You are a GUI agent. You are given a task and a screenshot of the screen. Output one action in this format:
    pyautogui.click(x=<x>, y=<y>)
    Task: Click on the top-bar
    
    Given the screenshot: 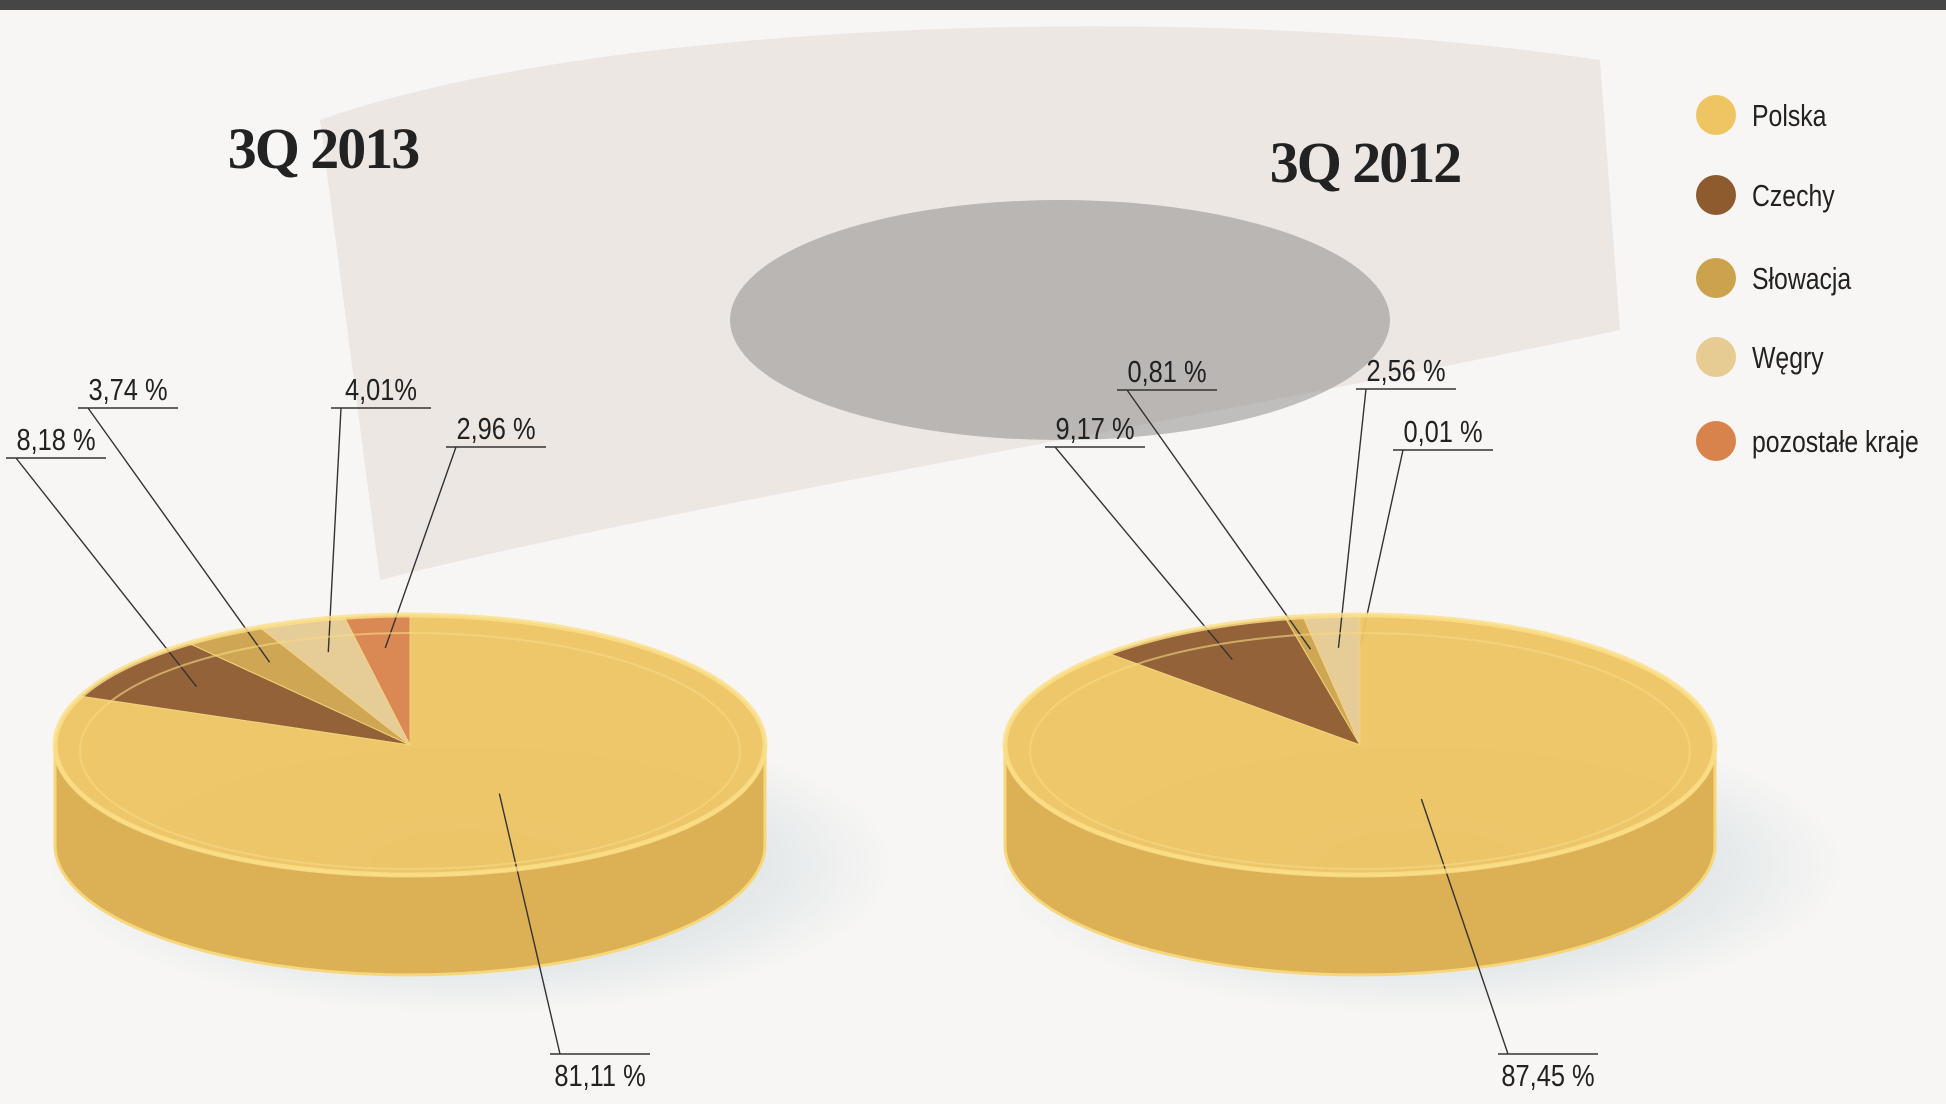 What is the action you would take?
    pyautogui.click(x=973, y=5)
    